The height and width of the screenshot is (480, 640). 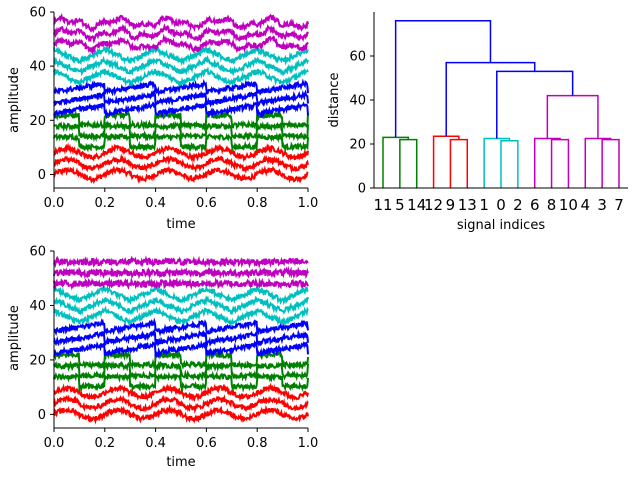 What do you see at coordinates (602, 205) in the screenshot?
I see `leaf-label: 3` at bounding box center [602, 205].